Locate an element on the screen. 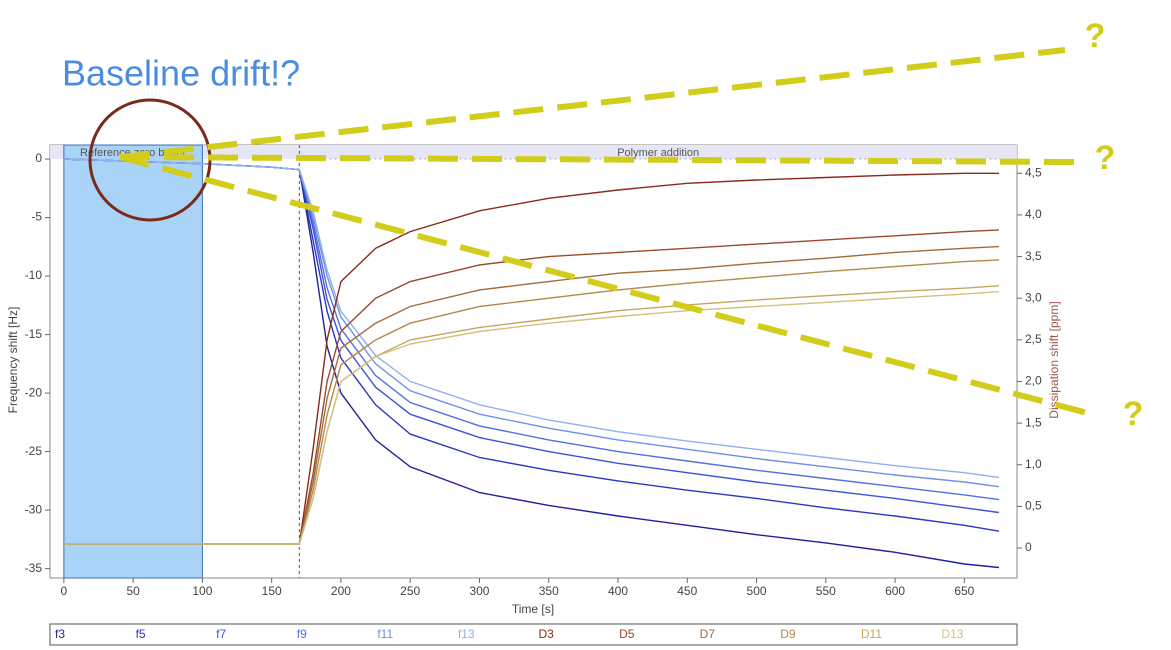 This screenshot has width=1171, height=650. x-axis-label: Time [s] is located at coordinates (533, 609).